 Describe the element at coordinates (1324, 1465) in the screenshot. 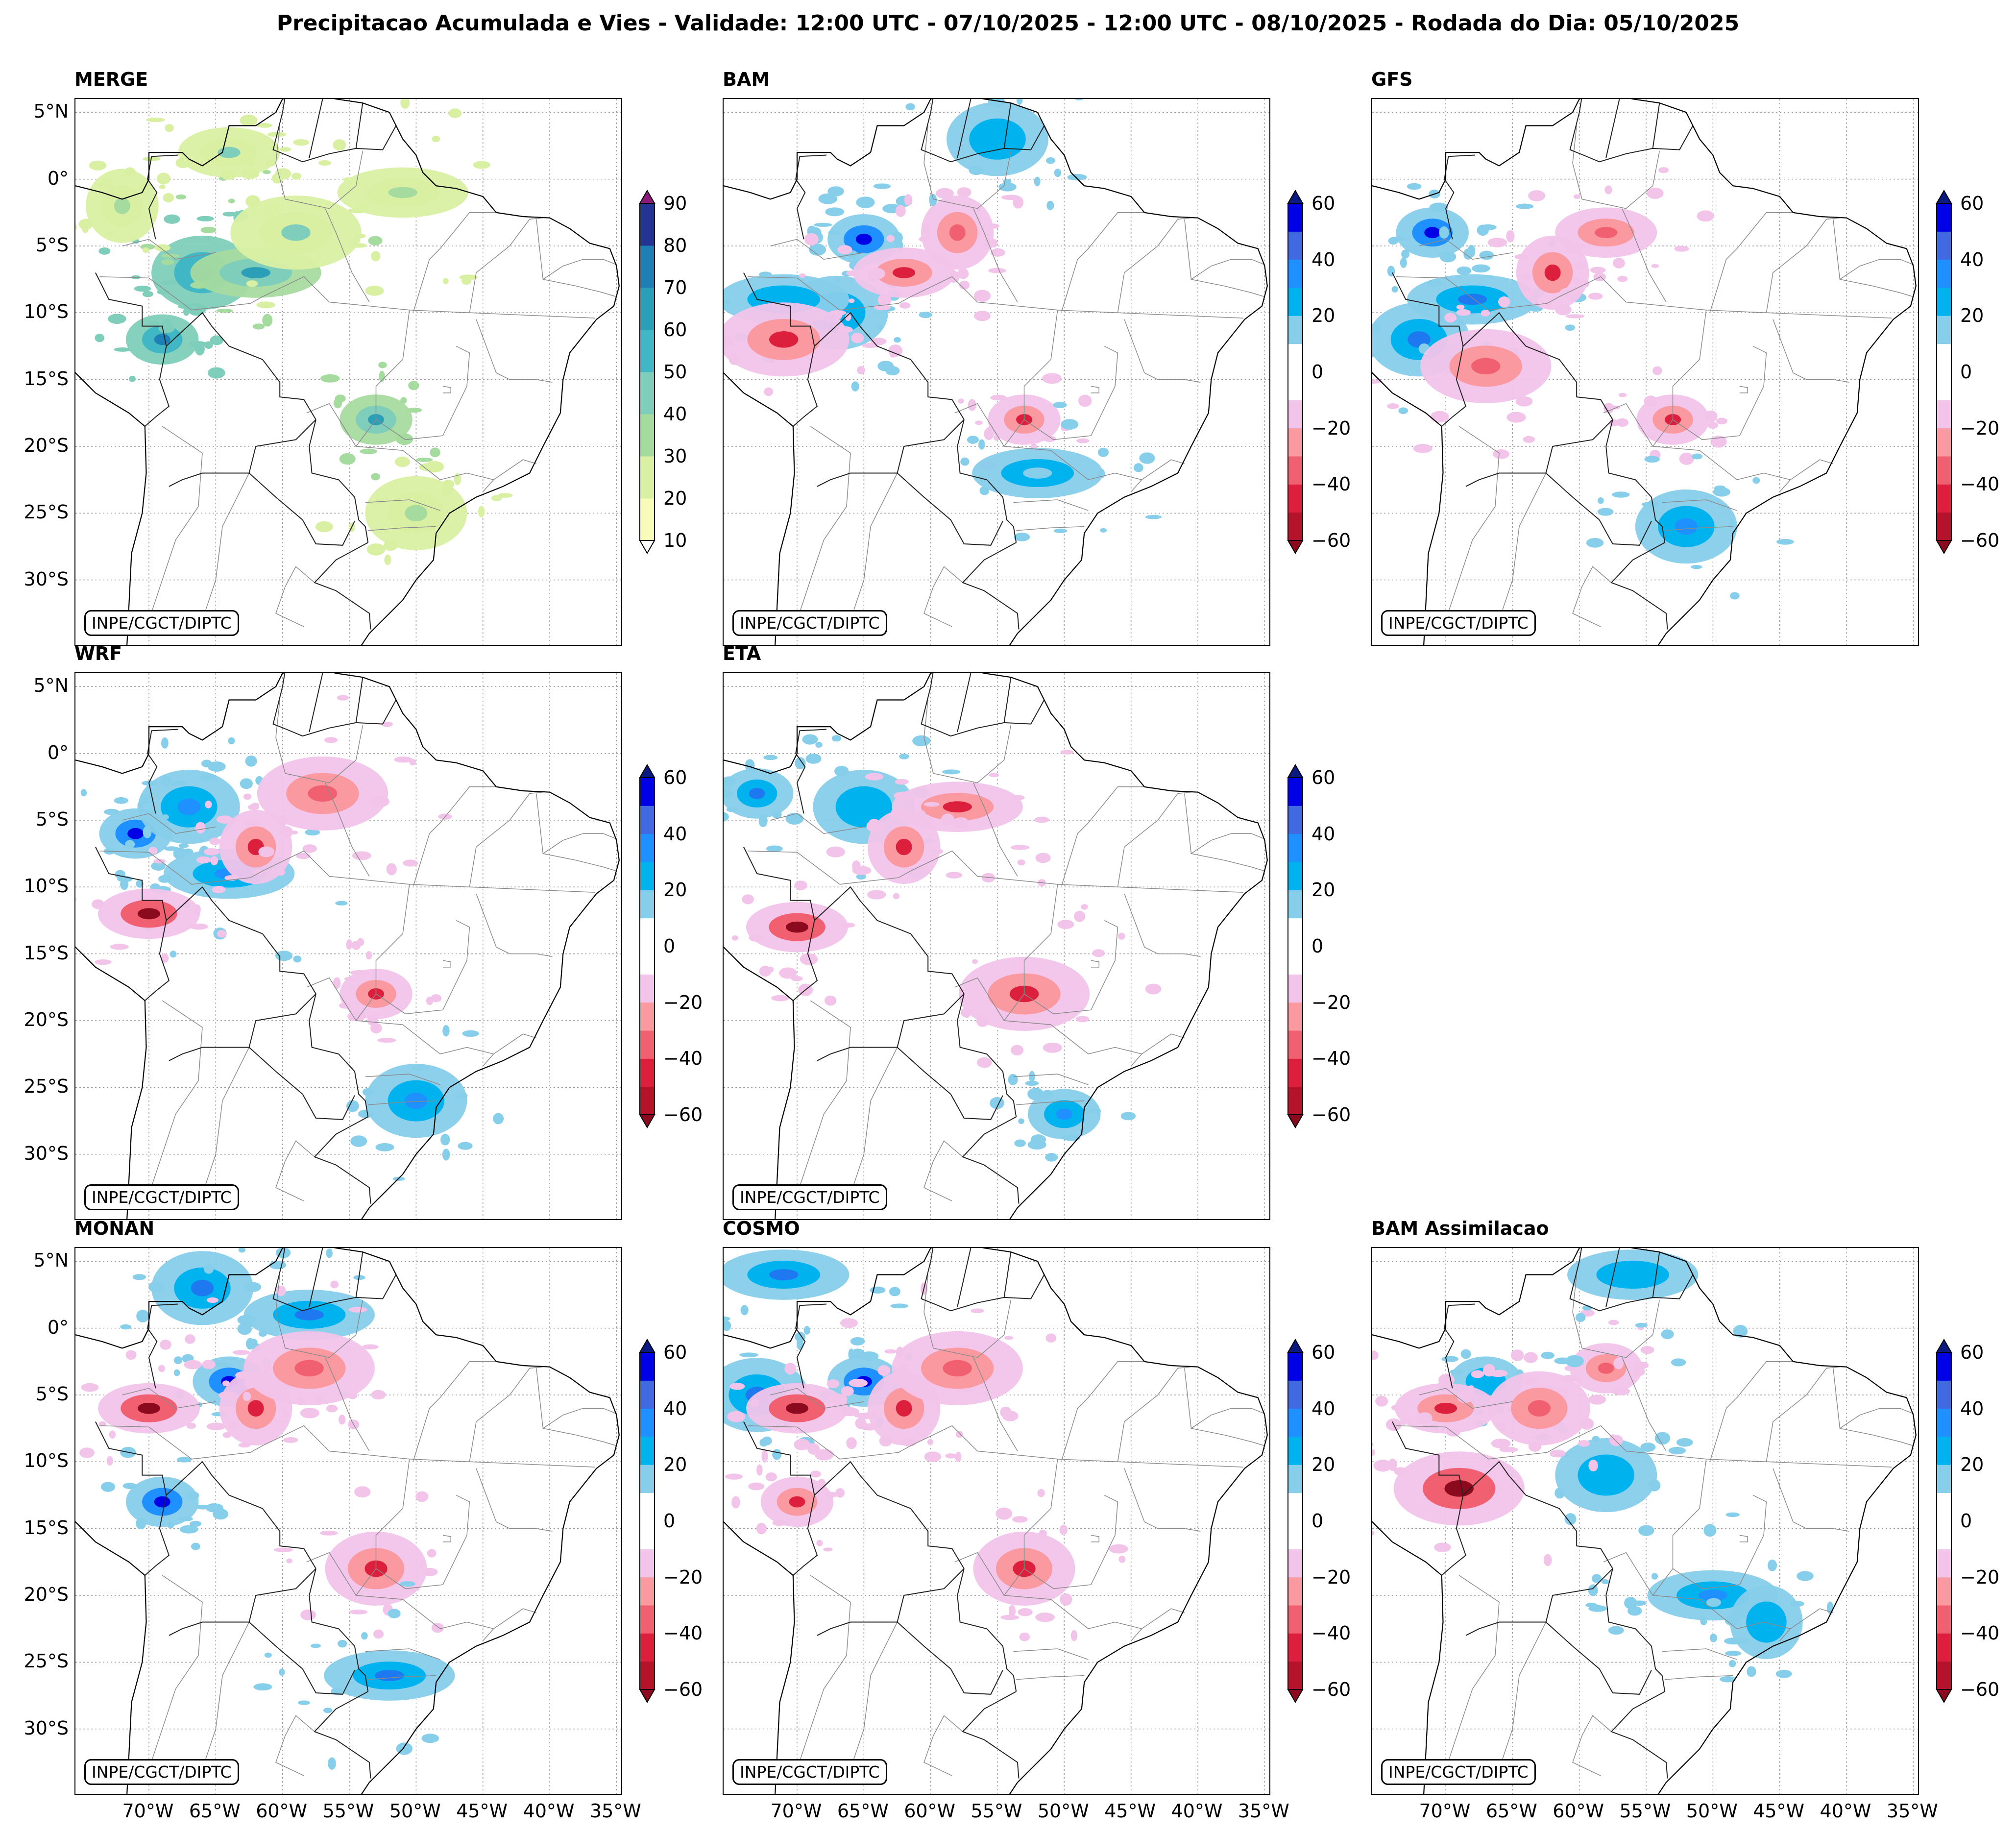

I see `colorbar-tick-label: 20` at that location.